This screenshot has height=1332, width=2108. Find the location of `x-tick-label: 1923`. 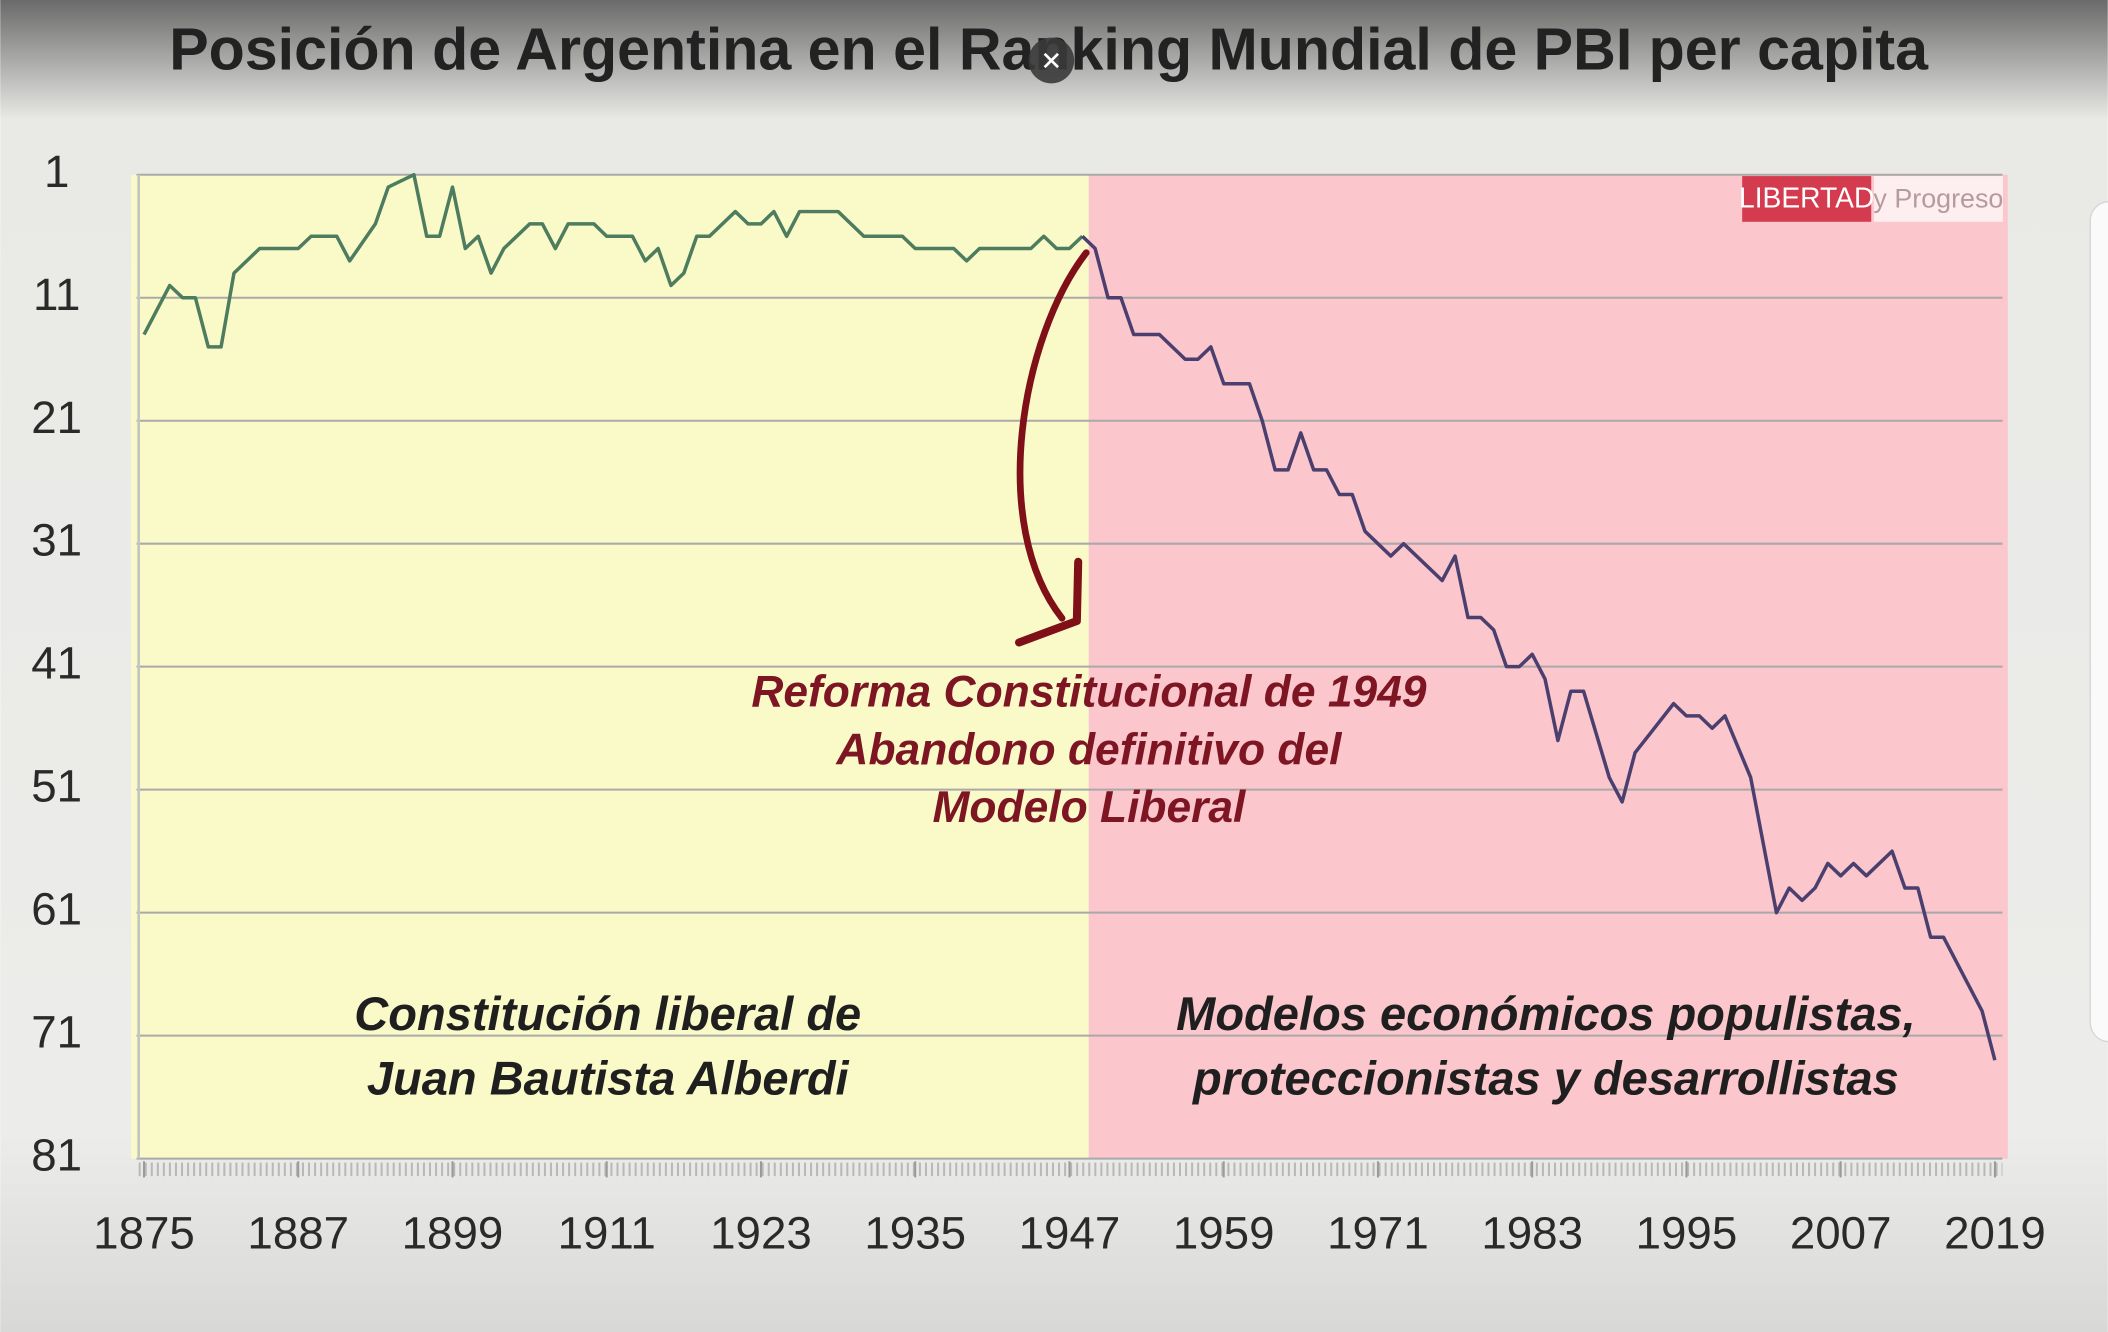

x-tick-label: 1923 is located at coordinates (761, 1233).